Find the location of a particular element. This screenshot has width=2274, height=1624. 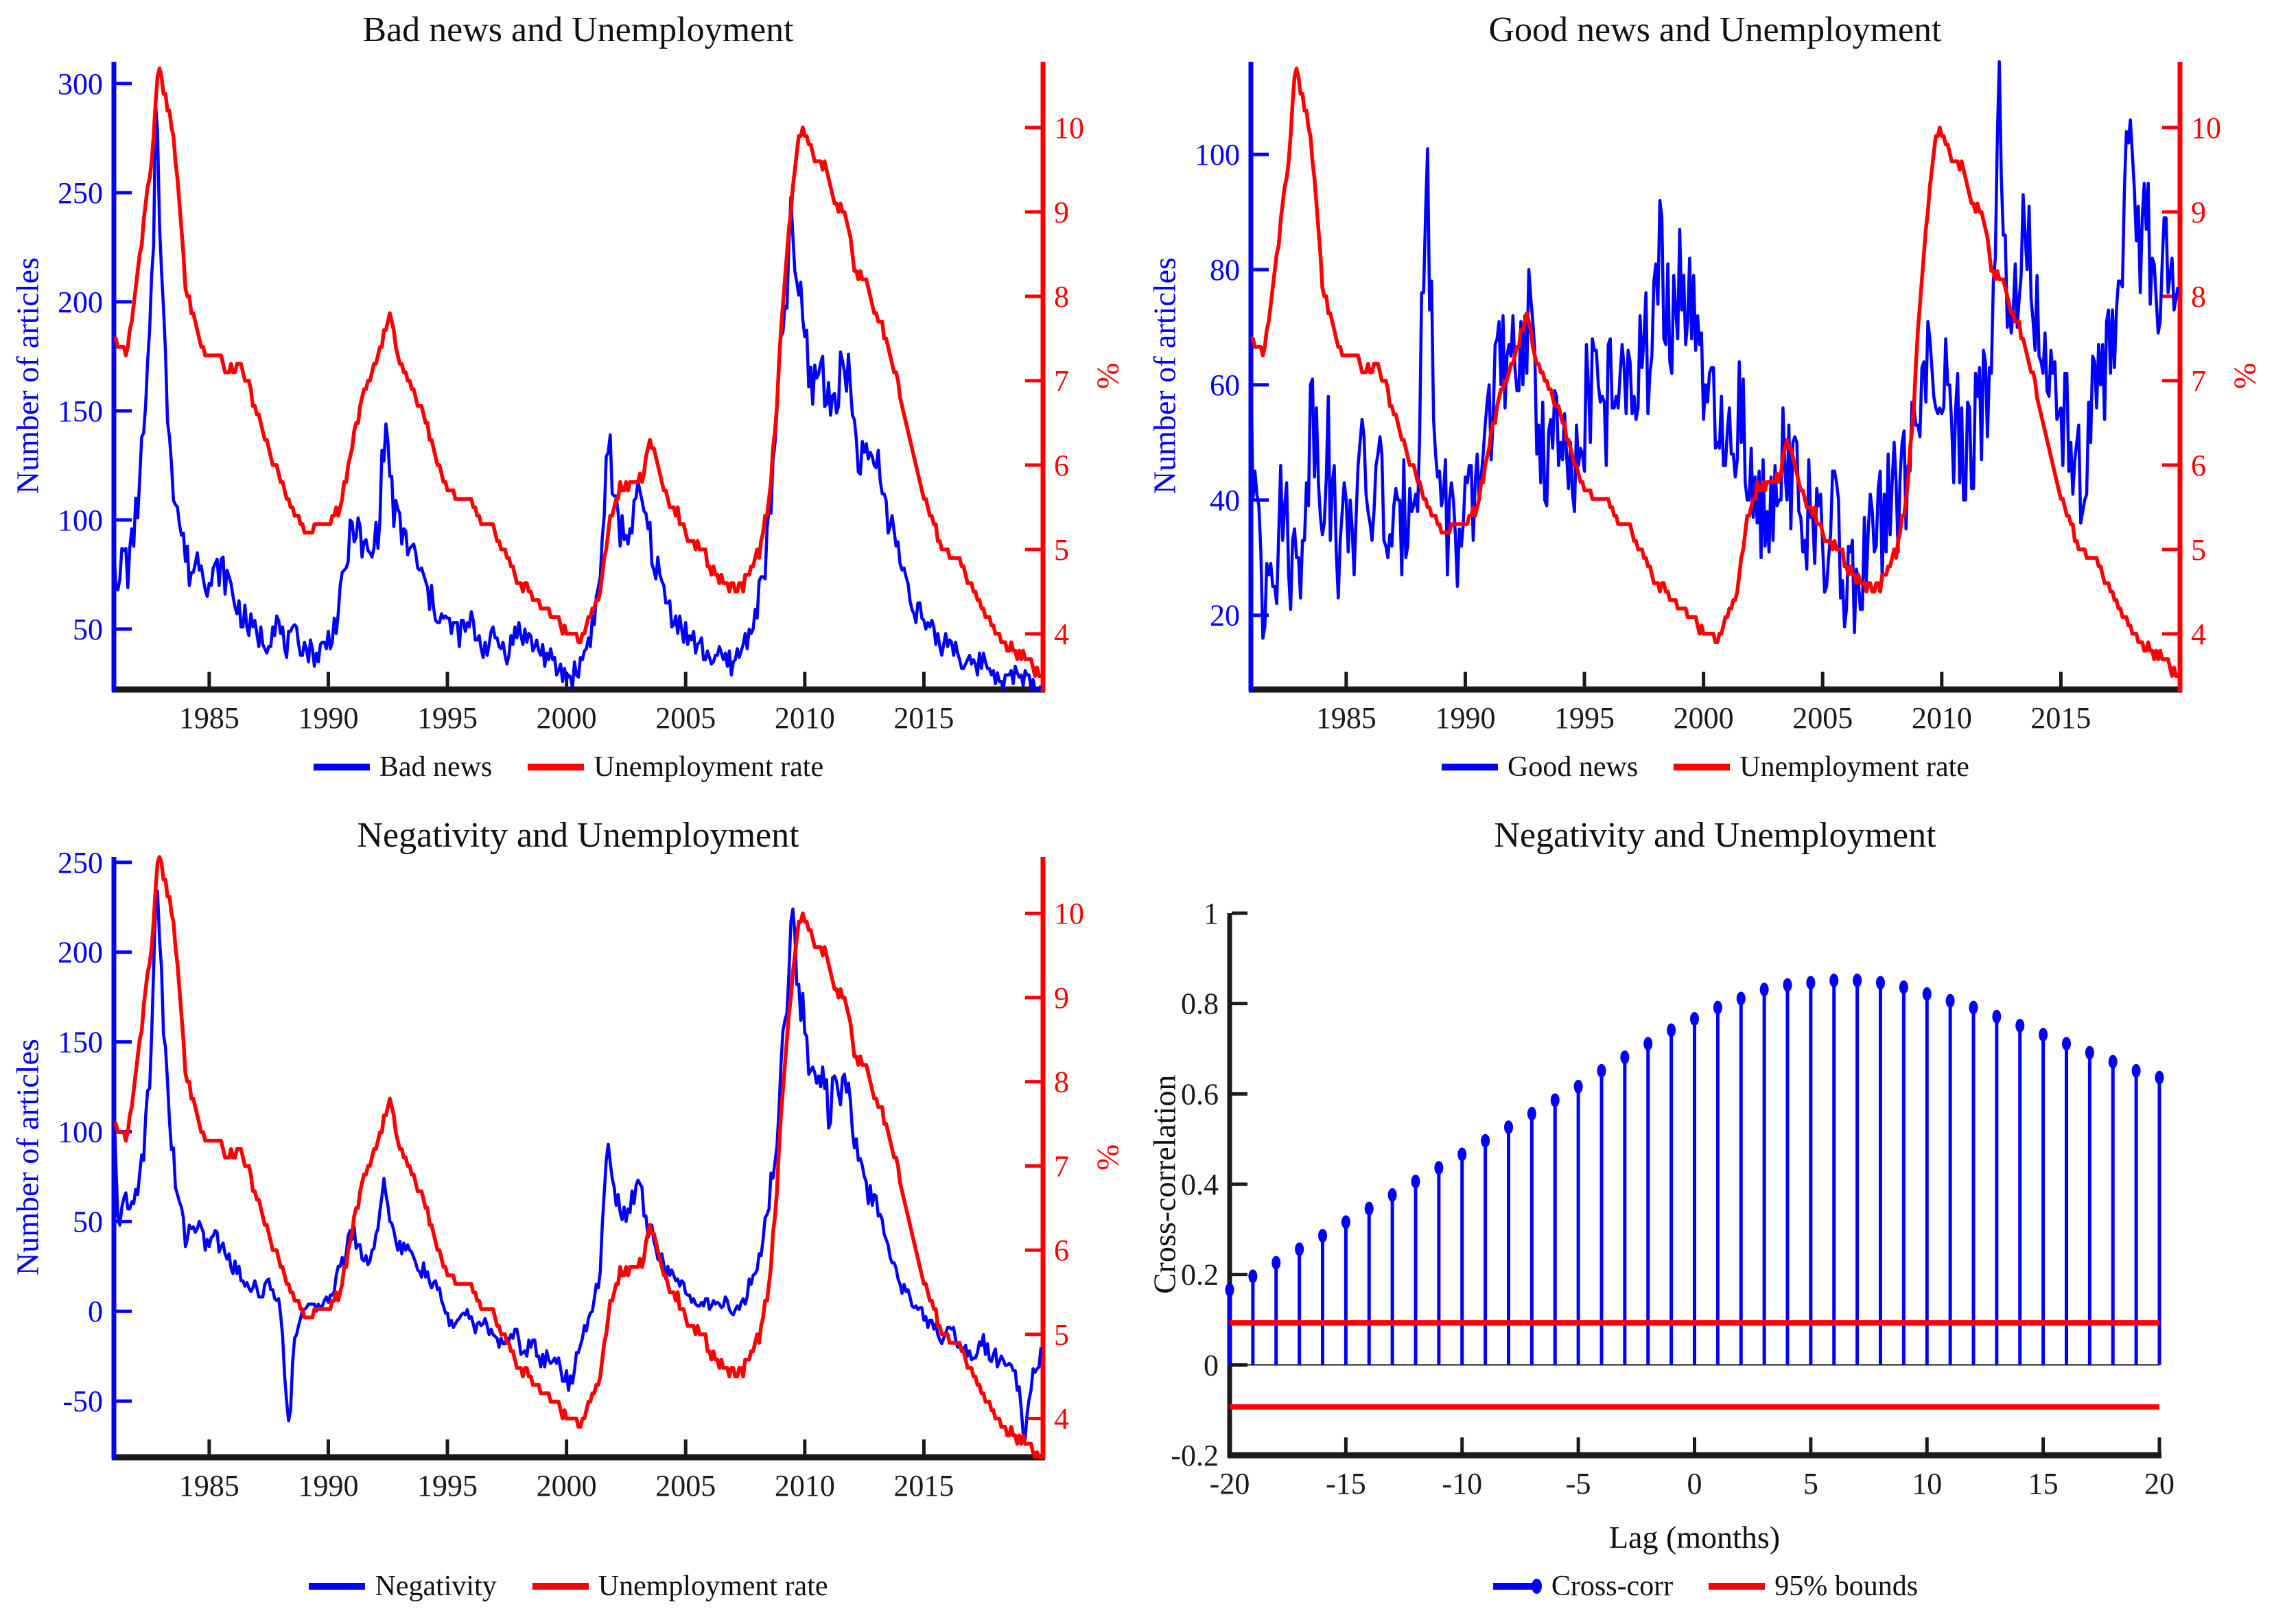

legend-label: Bad news is located at coordinates (436, 767).